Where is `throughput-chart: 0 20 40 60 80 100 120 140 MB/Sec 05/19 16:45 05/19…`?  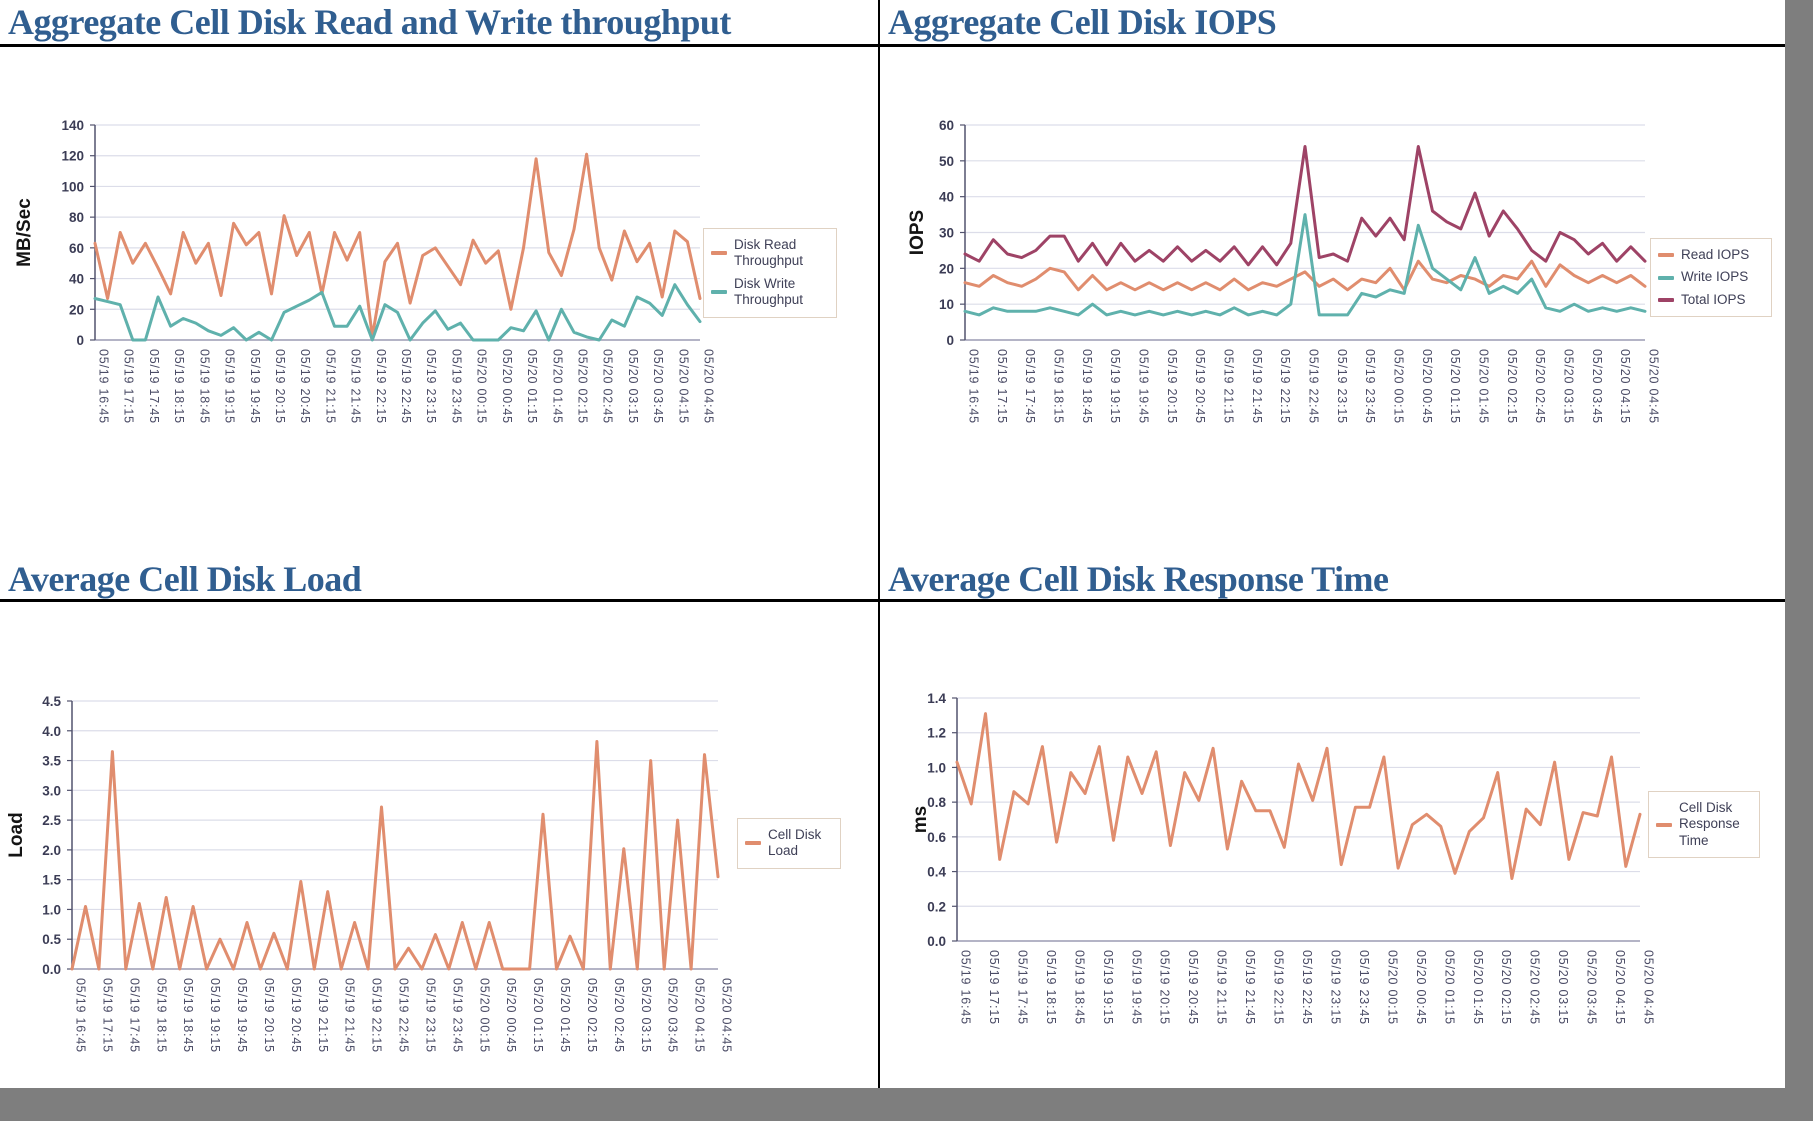 throughput-chart: 0 20 40 60 80 100 120 140 MB/Sec 05/19 16:45 05/19… is located at coordinates (365, 271).